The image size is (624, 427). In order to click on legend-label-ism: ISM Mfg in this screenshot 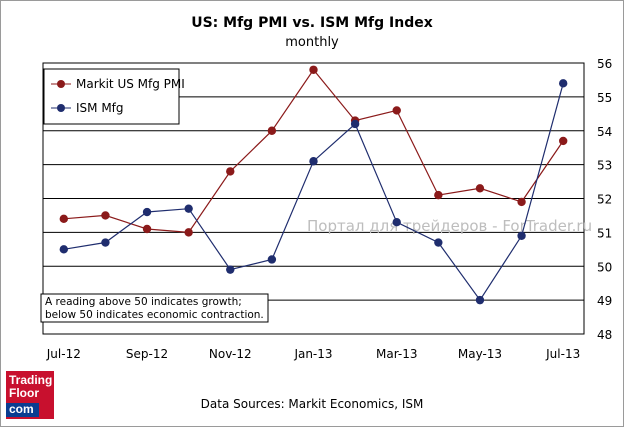, I will do `click(100, 108)`.